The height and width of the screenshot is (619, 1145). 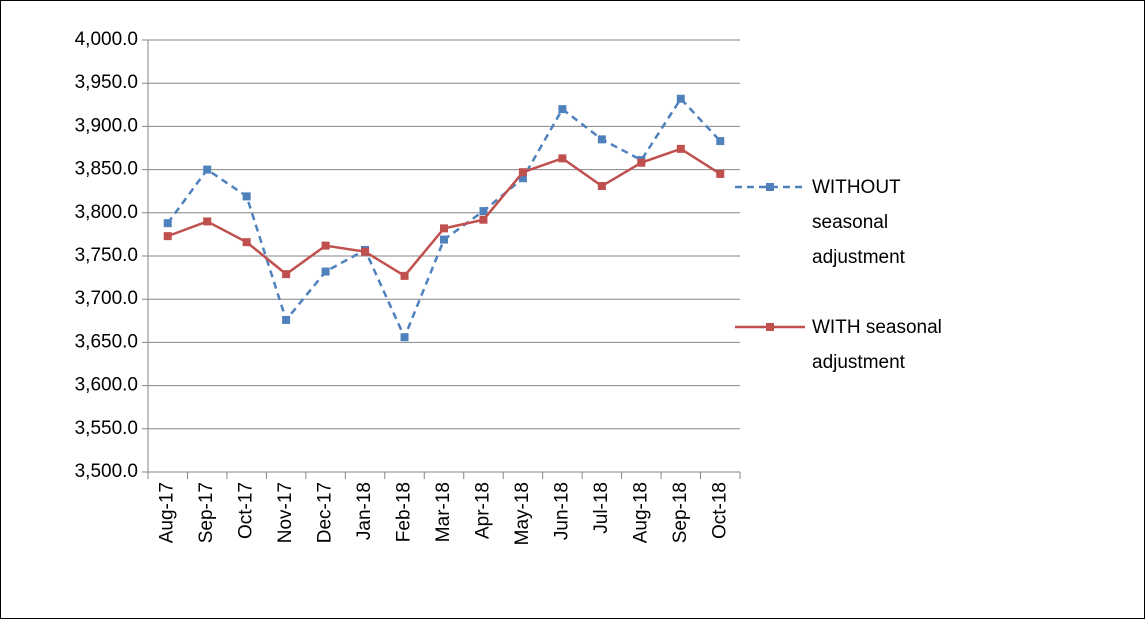 I want to click on x-tick-label: Sep-17, so click(x=206, y=512).